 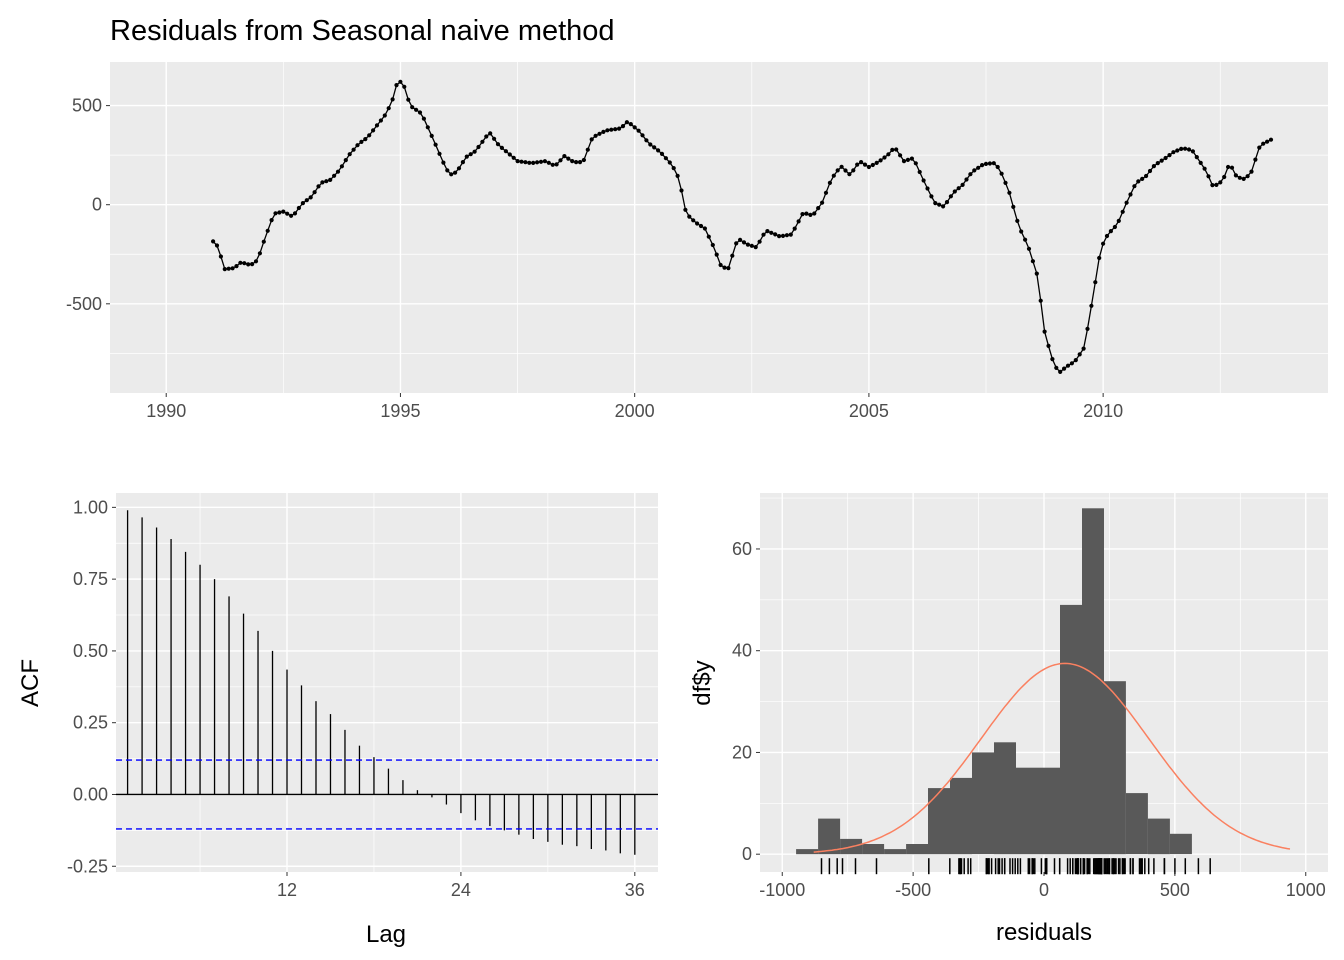 What do you see at coordinates (387, 682) in the screenshot?
I see `acf-series` at bounding box center [387, 682].